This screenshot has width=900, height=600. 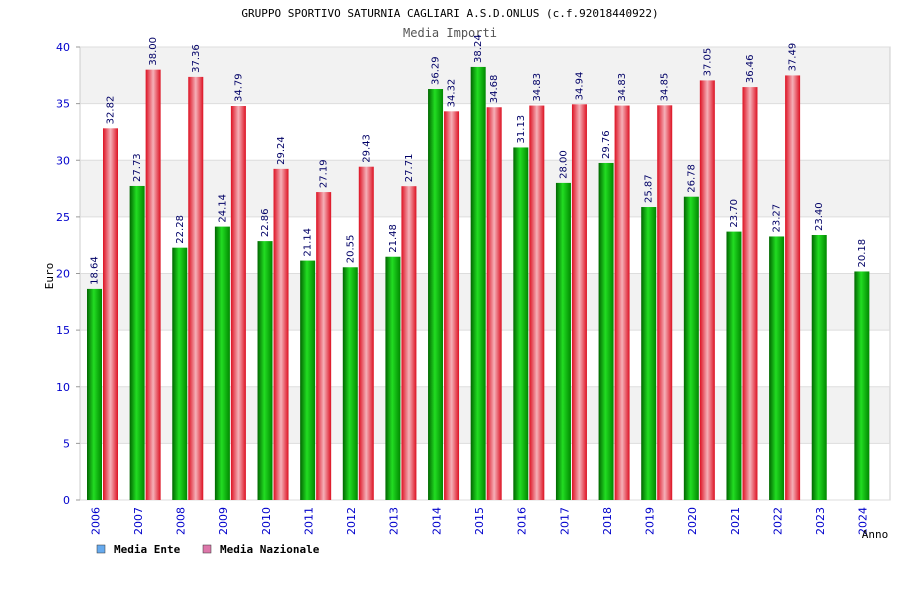 I want to click on x-tick-label: 2019, so click(x=650, y=521).